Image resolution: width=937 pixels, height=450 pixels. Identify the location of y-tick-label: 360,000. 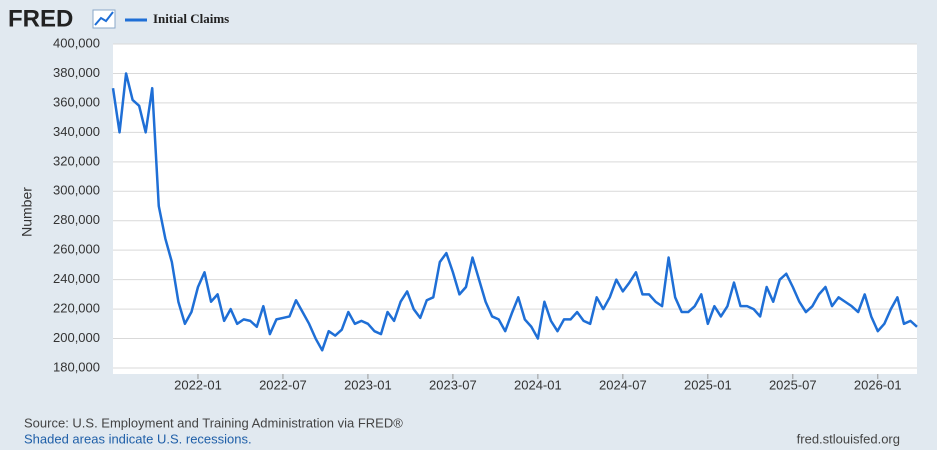
(76, 101).